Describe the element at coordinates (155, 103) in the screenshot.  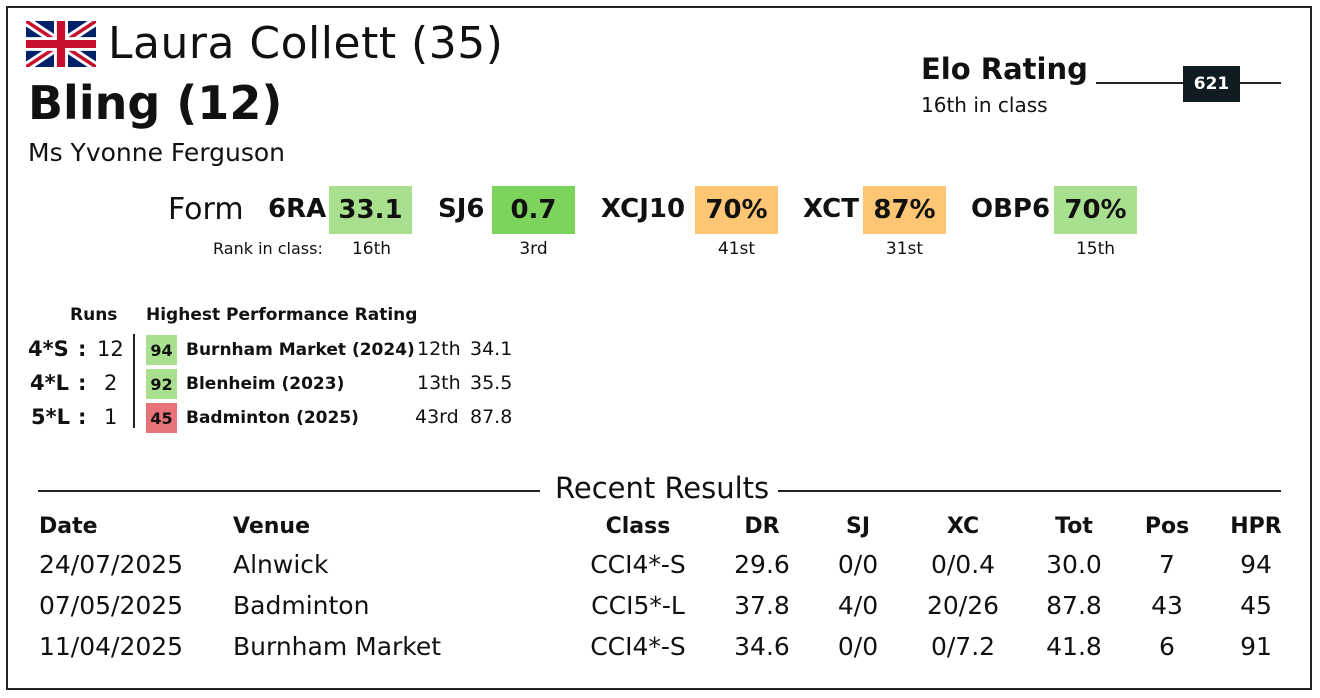
I see `horse-name: Bling (12)` at that location.